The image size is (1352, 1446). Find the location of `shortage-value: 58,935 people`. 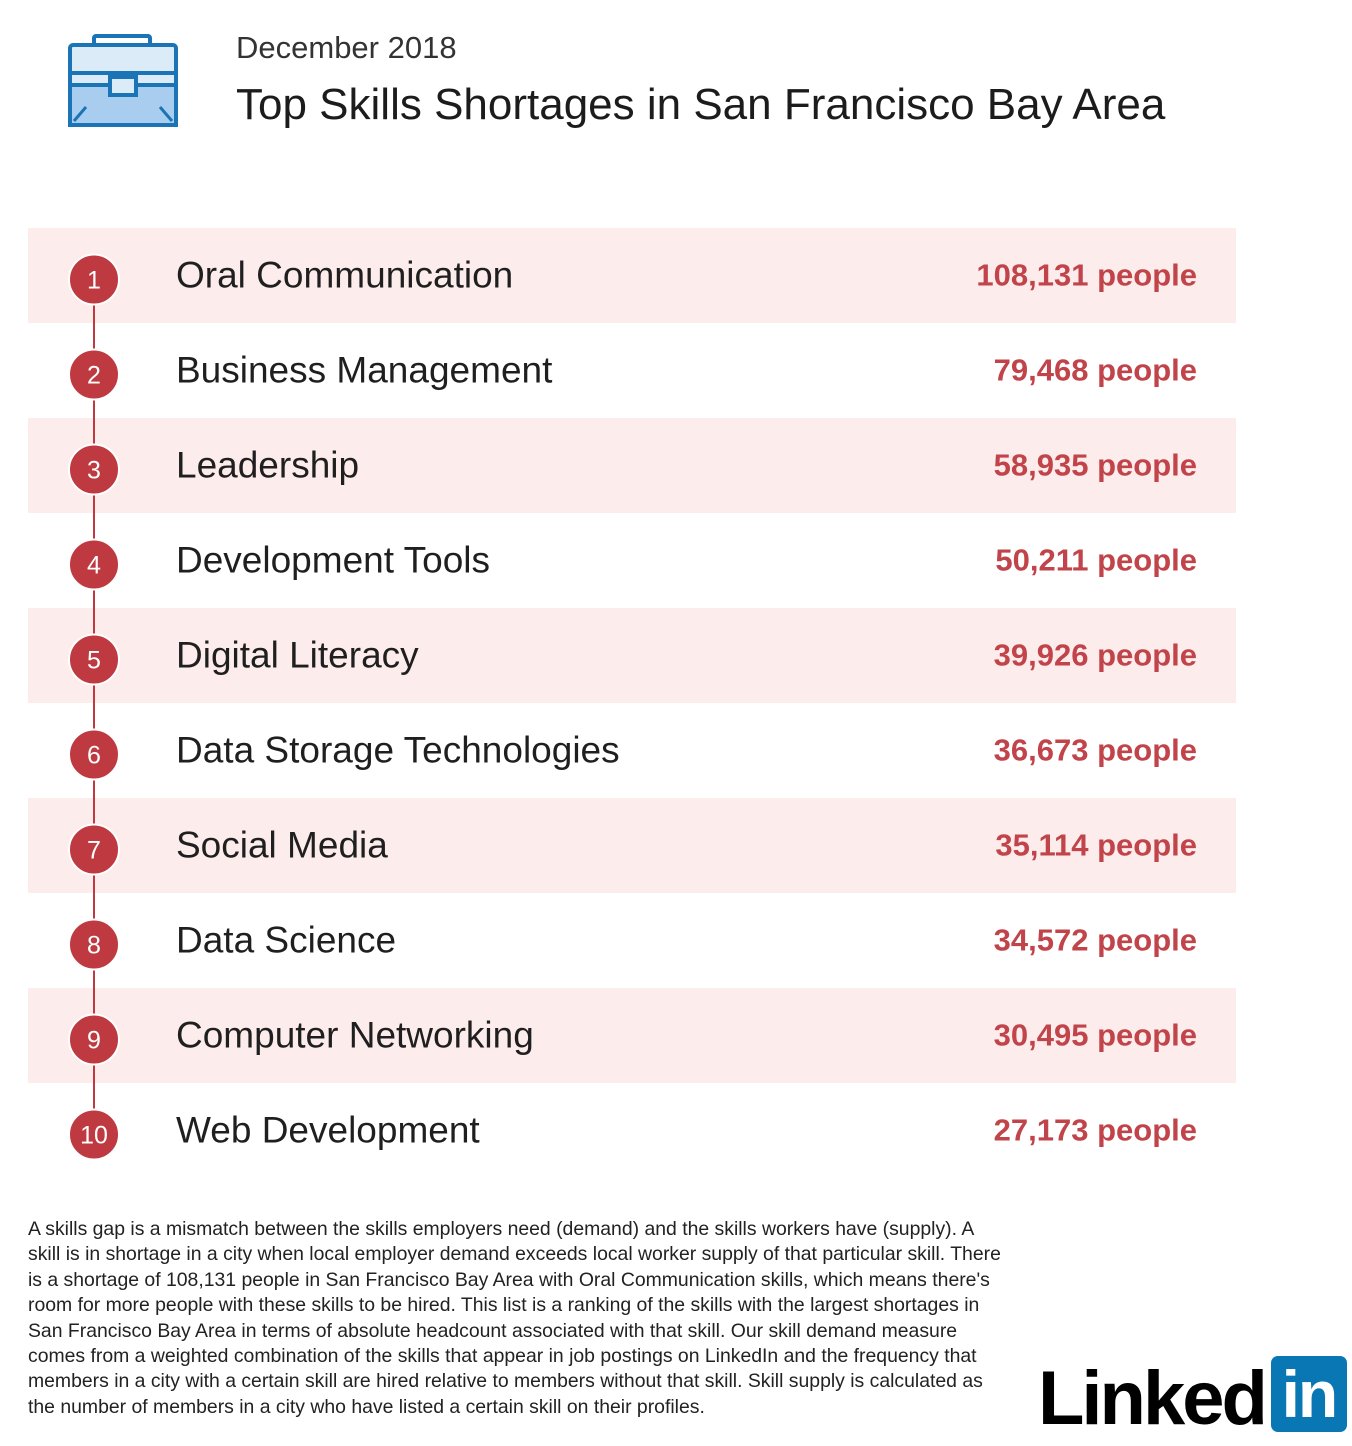

shortage-value: 58,935 people is located at coordinates (1095, 465).